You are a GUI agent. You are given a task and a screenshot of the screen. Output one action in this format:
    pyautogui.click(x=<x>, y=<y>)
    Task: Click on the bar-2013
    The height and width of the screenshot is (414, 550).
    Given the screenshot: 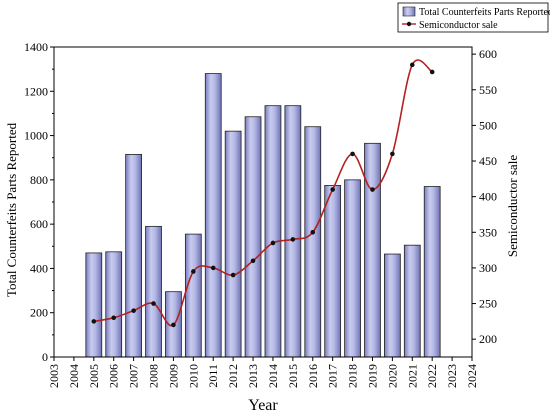 What is the action you would take?
    pyautogui.click(x=253, y=237)
    